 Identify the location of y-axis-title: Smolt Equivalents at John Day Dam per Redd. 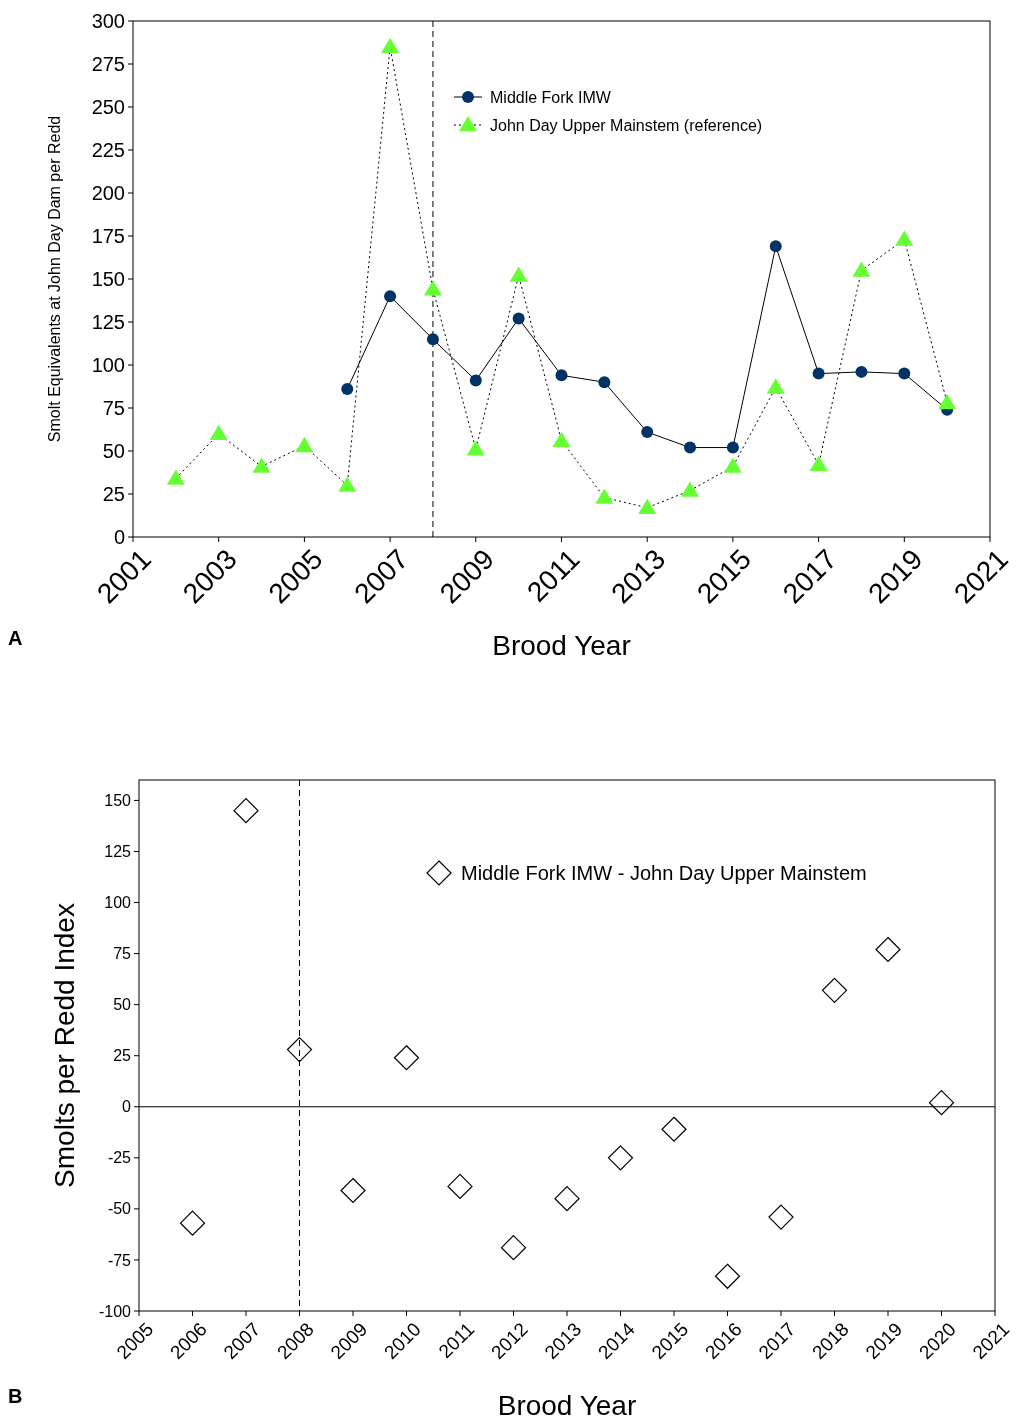
(54, 279).